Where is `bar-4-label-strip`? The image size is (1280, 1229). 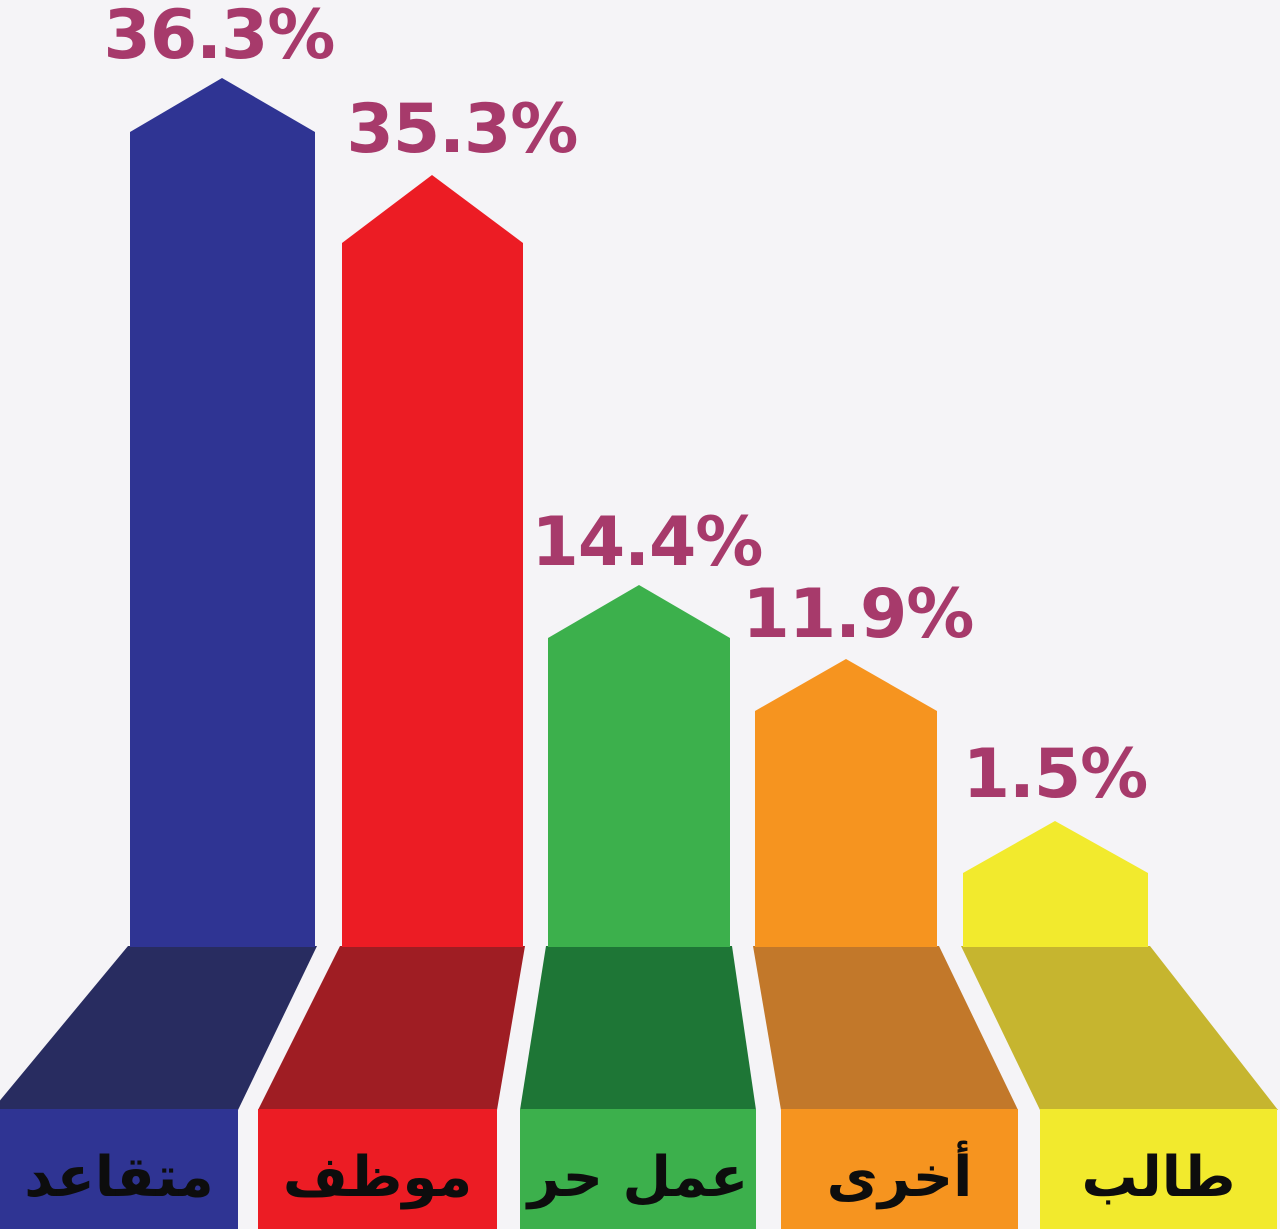 bar-4-label-strip is located at coordinates (899, 1169).